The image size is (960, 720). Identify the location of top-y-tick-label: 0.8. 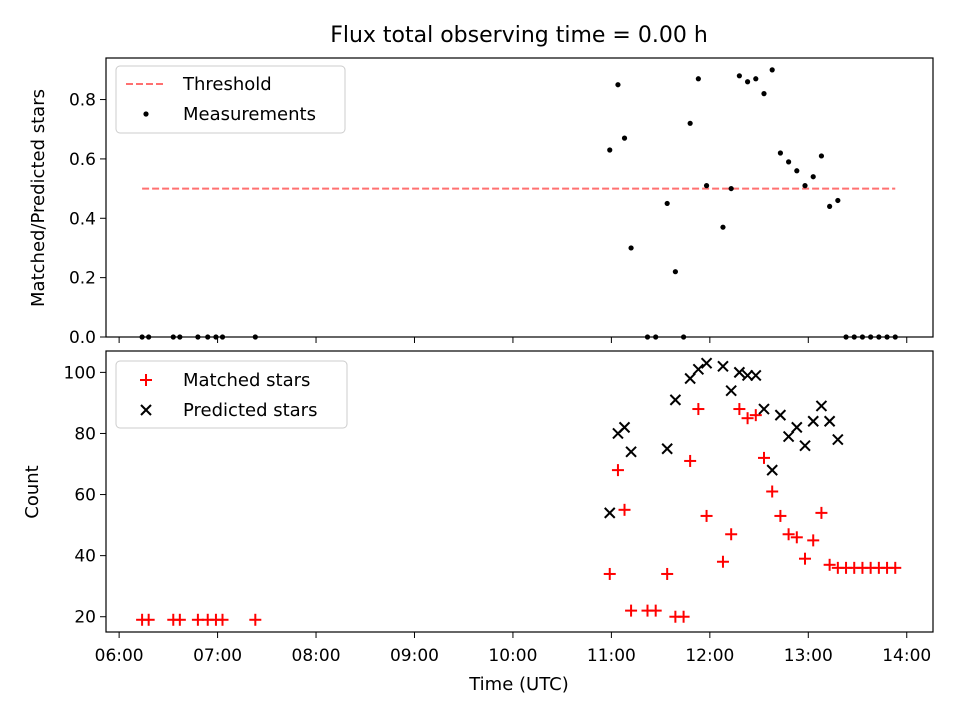
(82, 101).